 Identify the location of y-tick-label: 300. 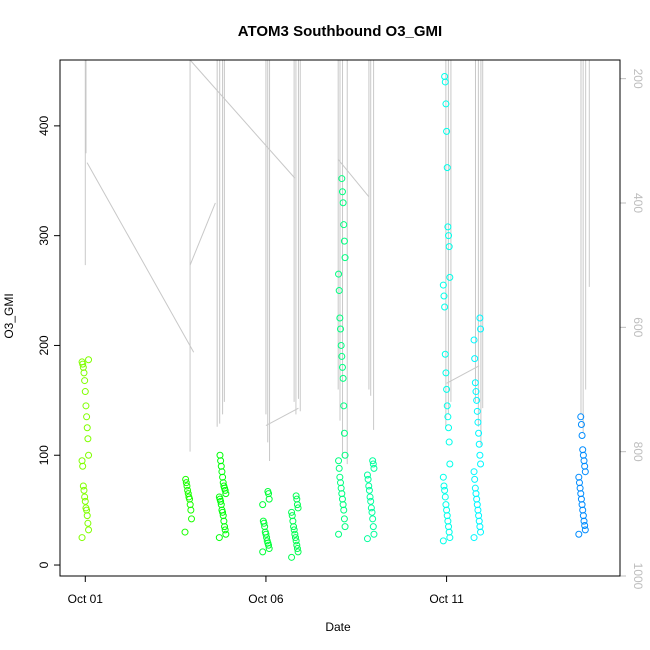
(44, 235).